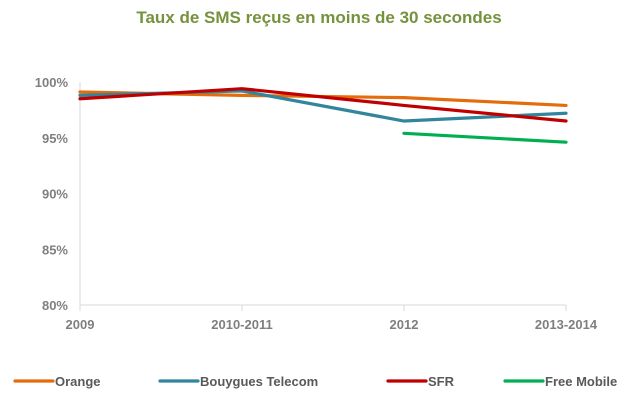  What do you see at coordinates (404, 324) in the screenshot?
I see `x-tick-label: 2012` at bounding box center [404, 324].